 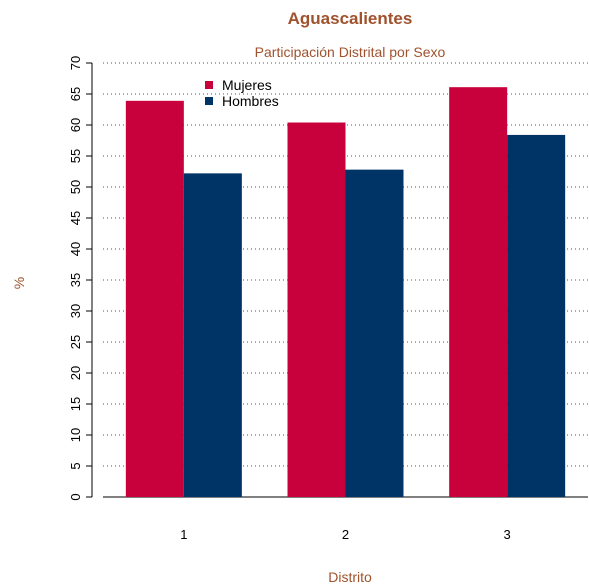 What do you see at coordinates (75, 156) in the screenshot?
I see `y-tick-label: 55` at bounding box center [75, 156].